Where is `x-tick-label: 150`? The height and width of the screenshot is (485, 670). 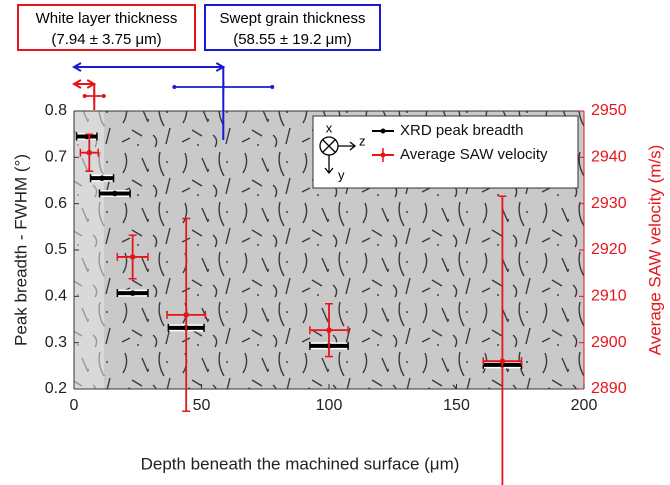
x-tick-label: 150 is located at coordinates (456, 405).